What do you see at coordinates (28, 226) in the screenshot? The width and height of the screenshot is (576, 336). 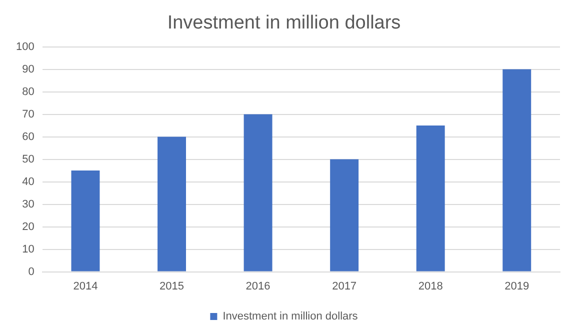 I see `y-tick-label: 20` at bounding box center [28, 226].